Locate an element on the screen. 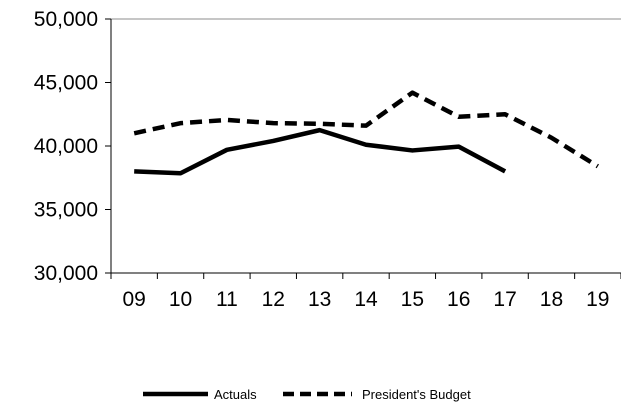  legend-label: President's Budget is located at coordinates (416, 394).